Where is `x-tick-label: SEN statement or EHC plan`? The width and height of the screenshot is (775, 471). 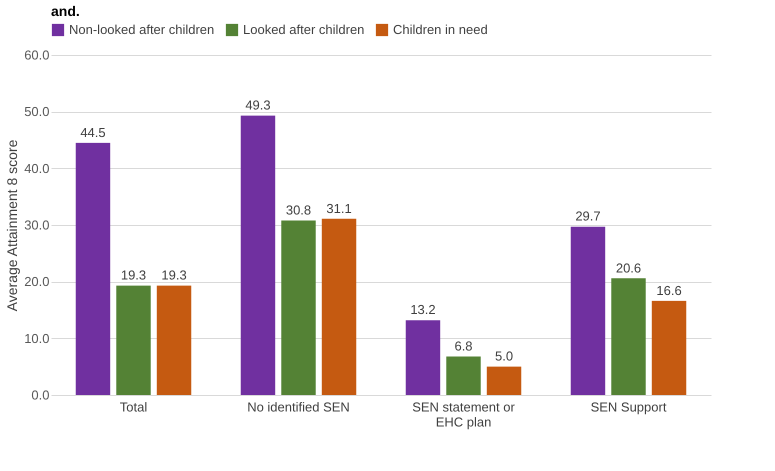
x-tick-label: SEN statement or EHC plan is located at coordinates (464, 415).